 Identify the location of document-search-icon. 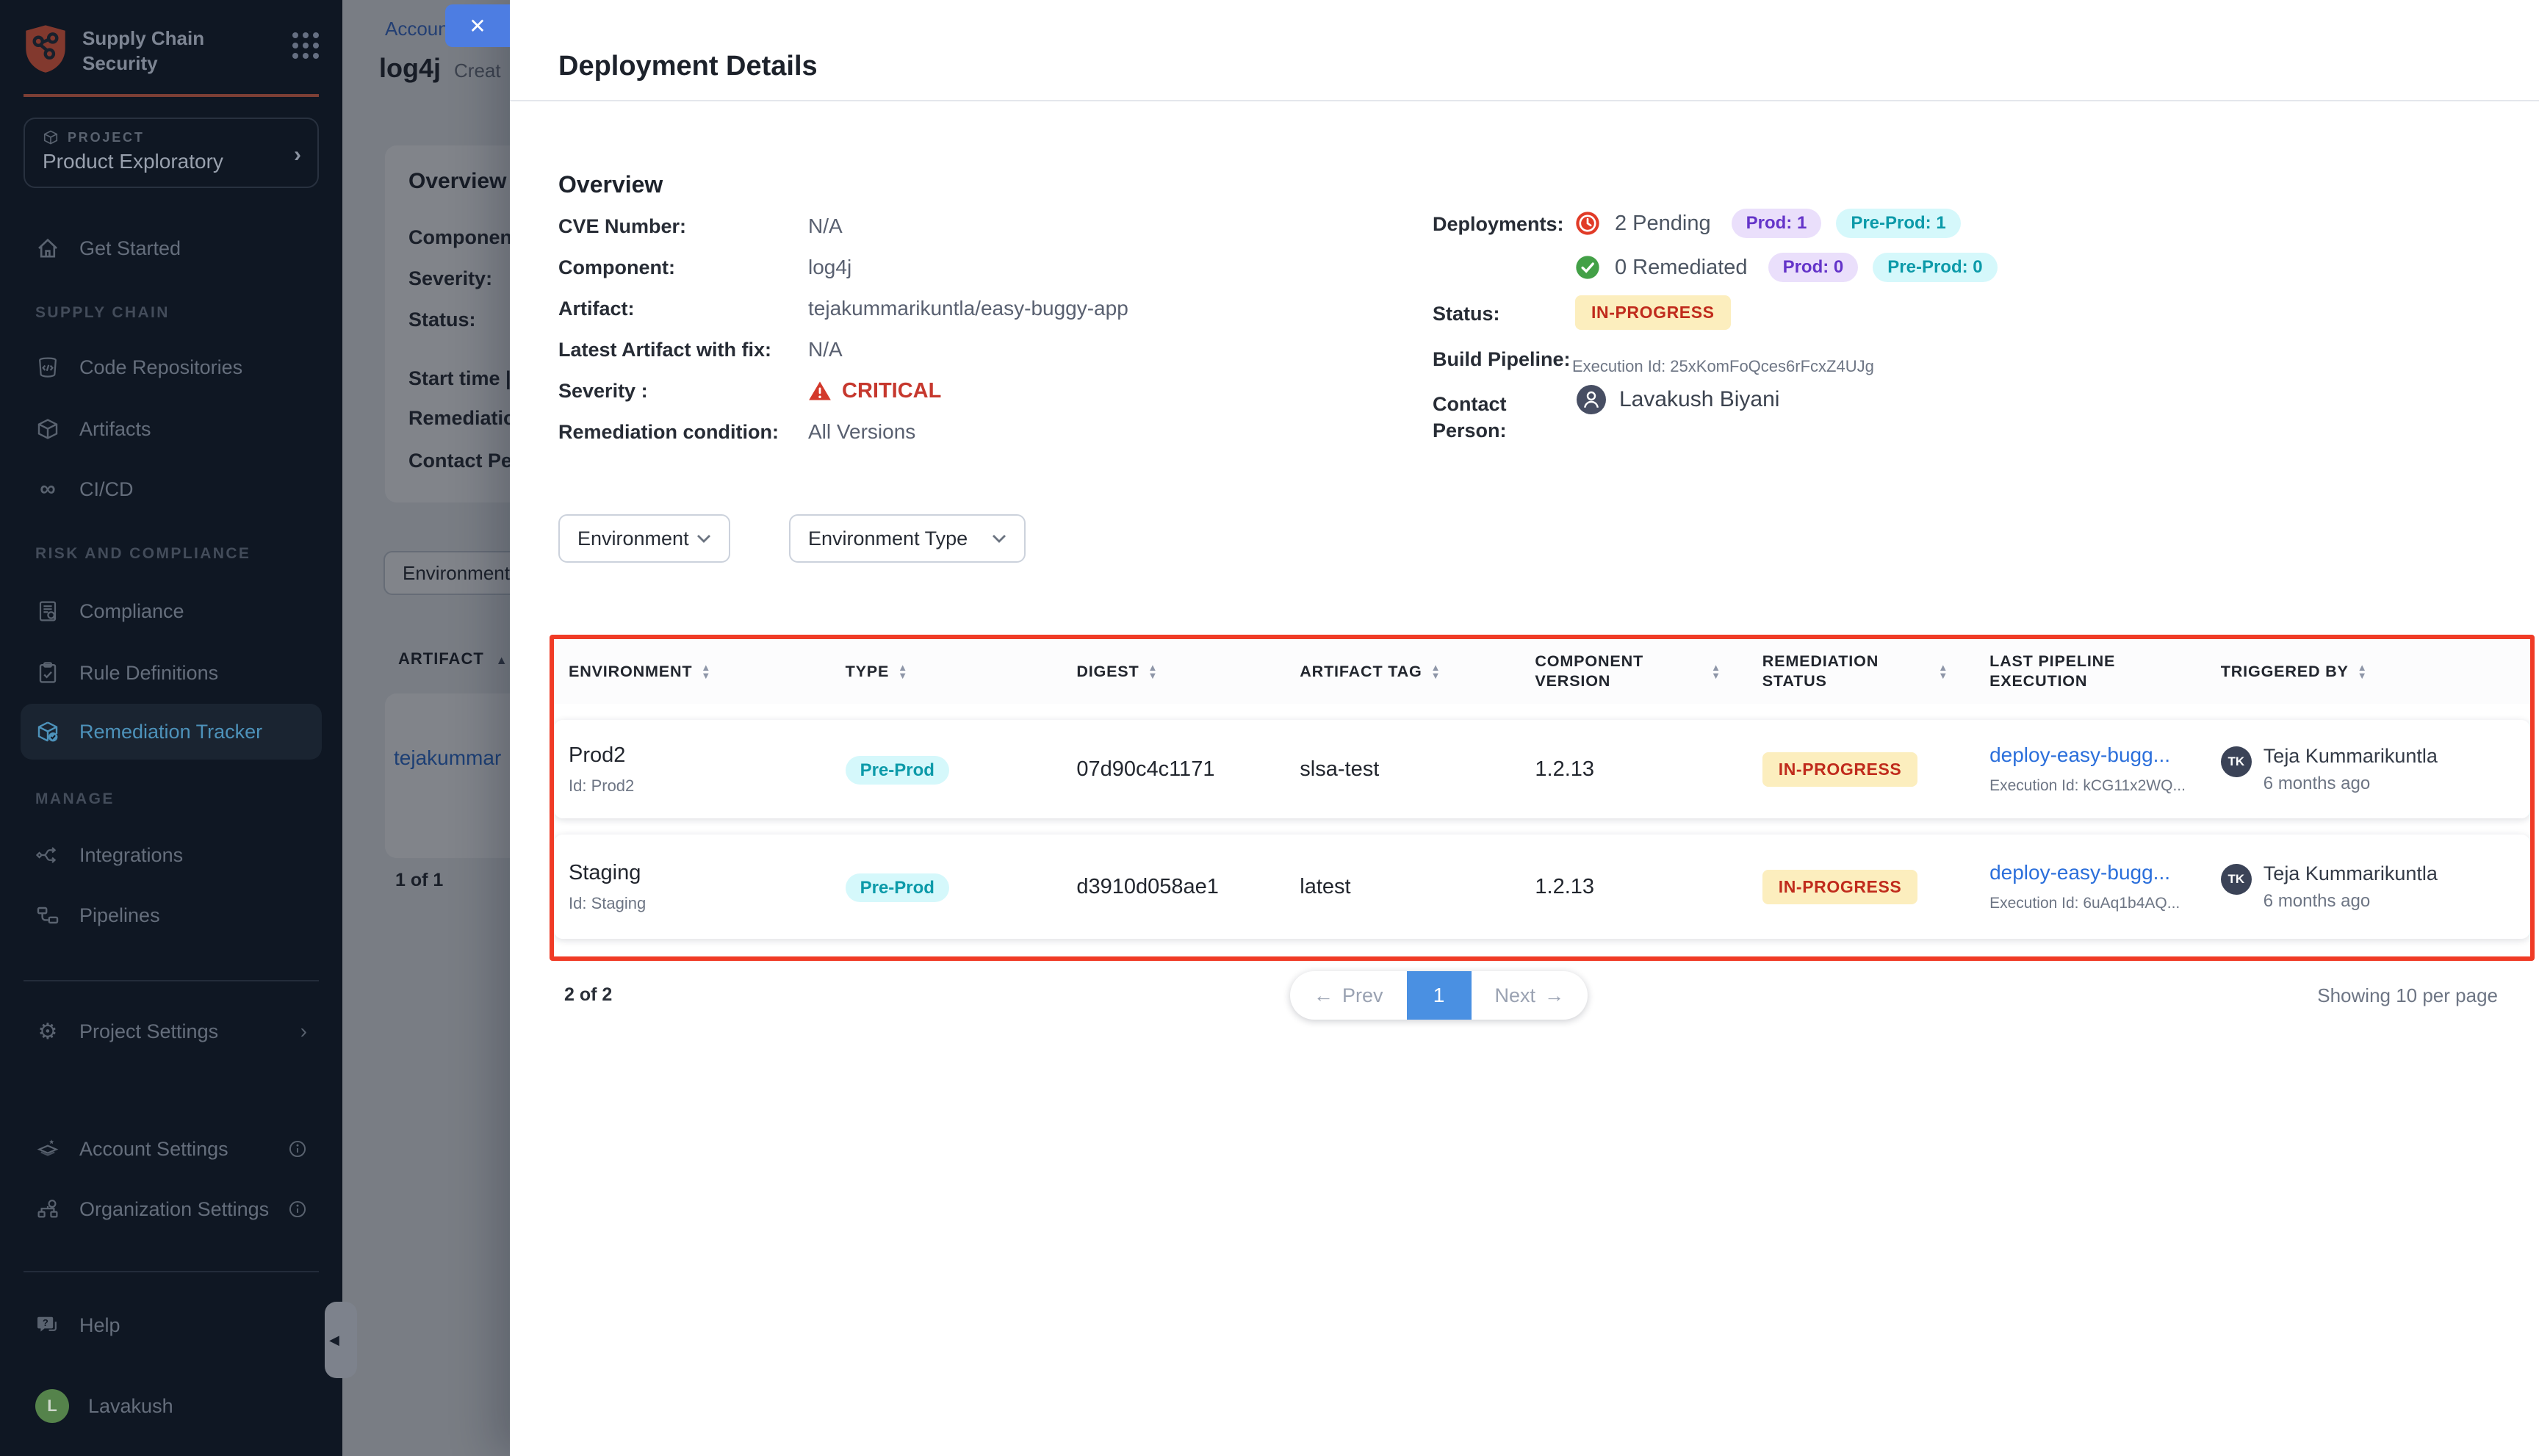
(47, 611).